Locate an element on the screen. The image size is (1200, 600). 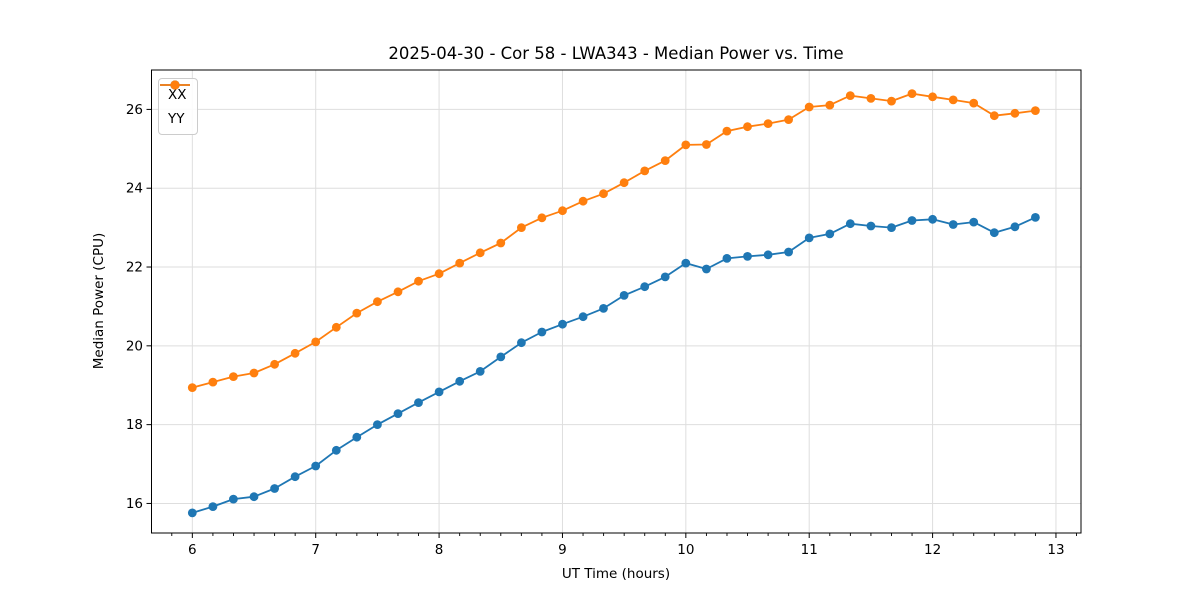
x-tick-label: 12 is located at coordinates (932, 550).